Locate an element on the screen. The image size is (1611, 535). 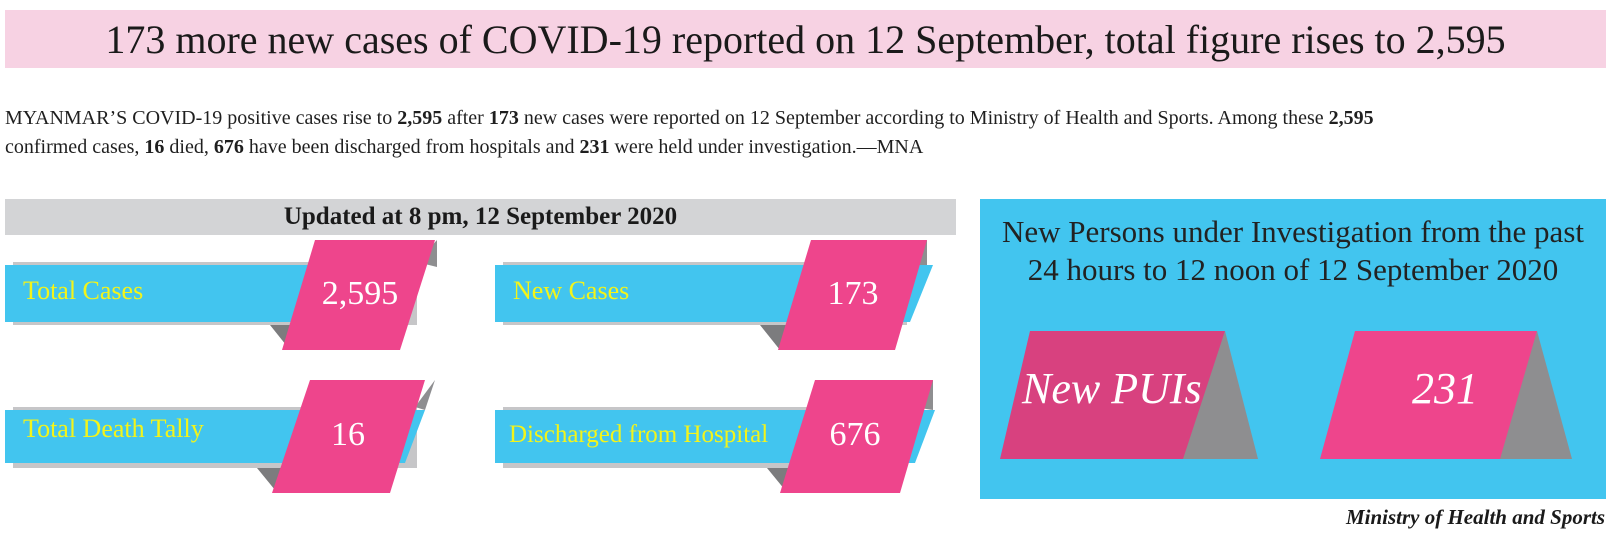
pui-value: 231 is located at coordinates (1445, 388).